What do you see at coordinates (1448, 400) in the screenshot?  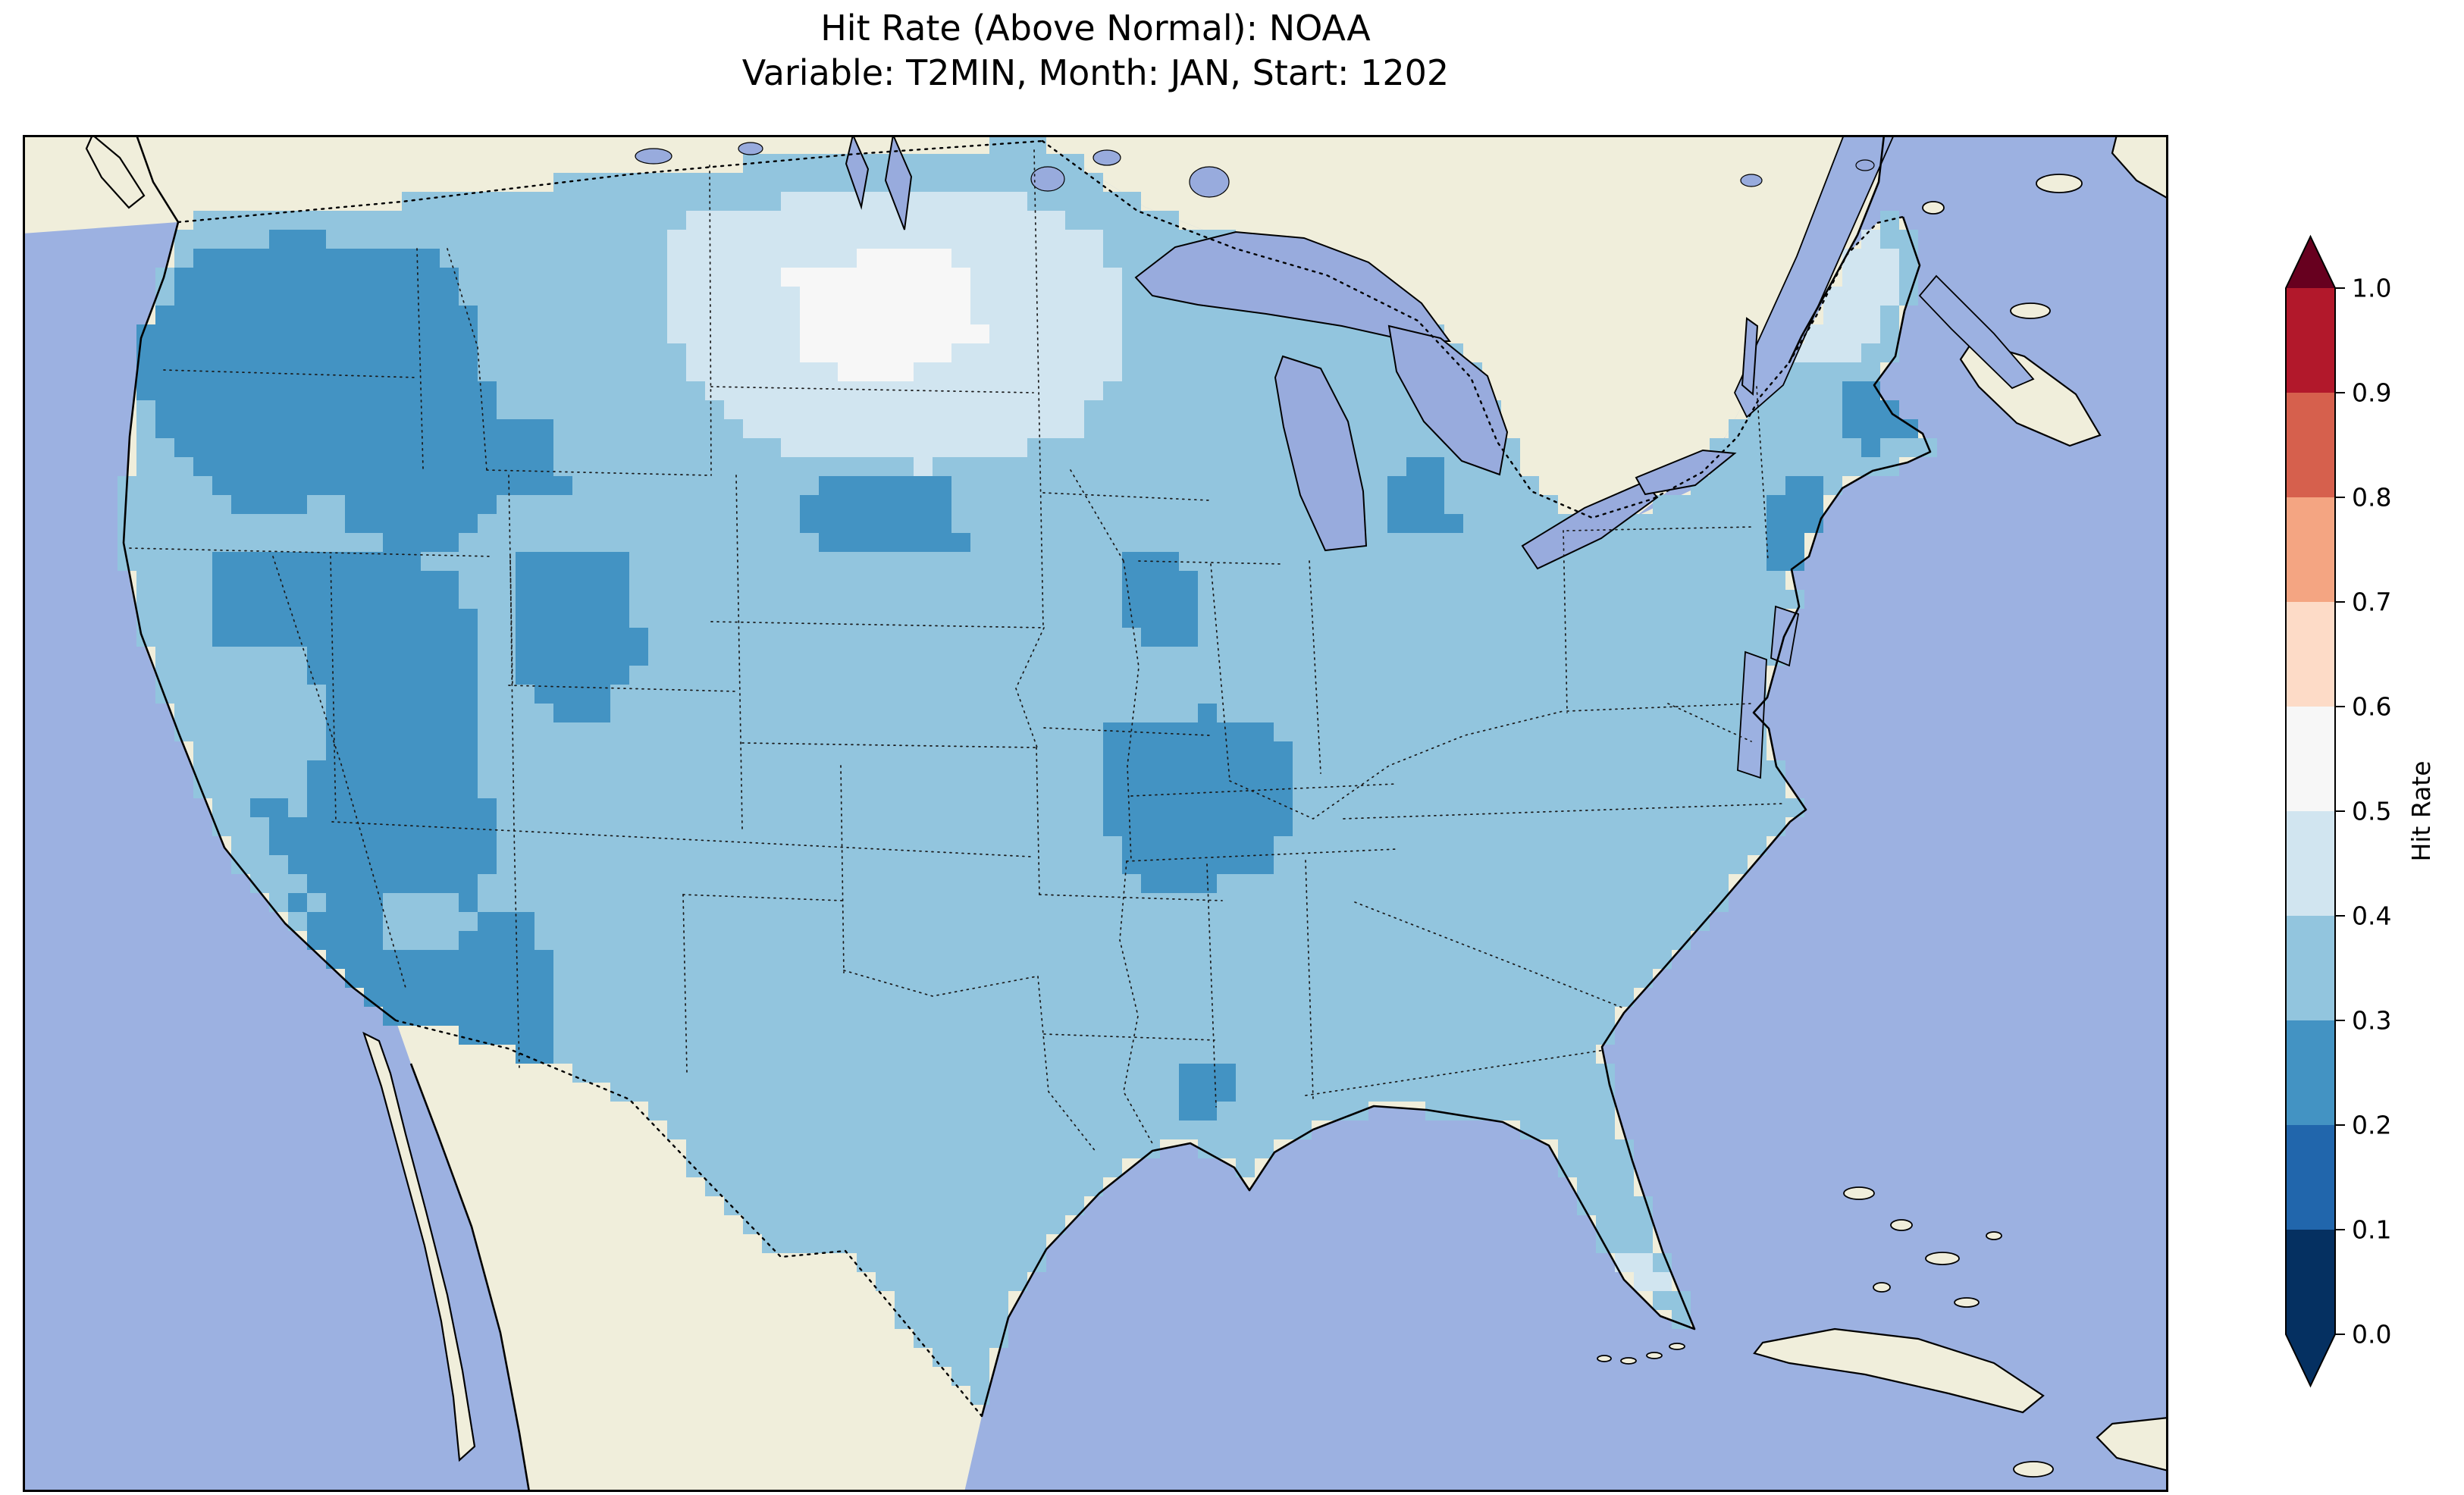 I see `lake-huron` at bounding box center [1448, 400].